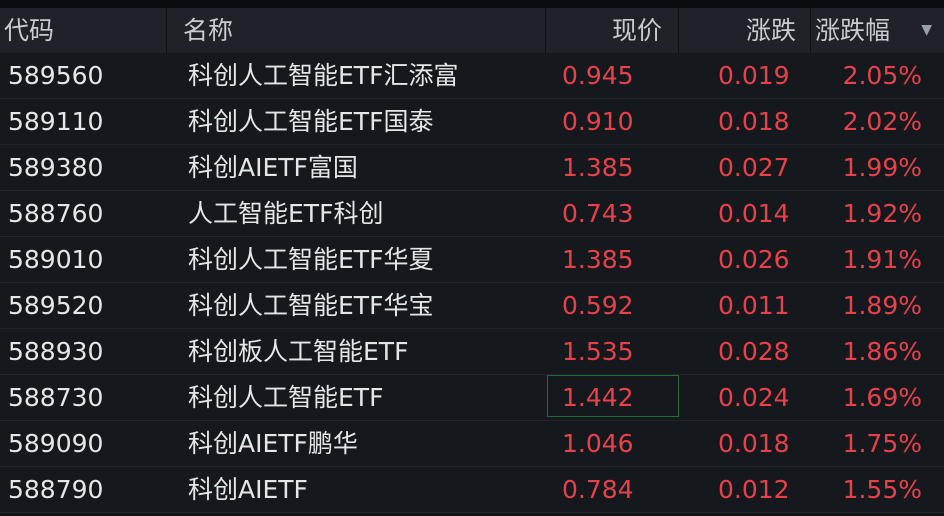 The height and width of the screenshot is (516, 944). I want to click on price-cell: 0.945, so click(598, 75).